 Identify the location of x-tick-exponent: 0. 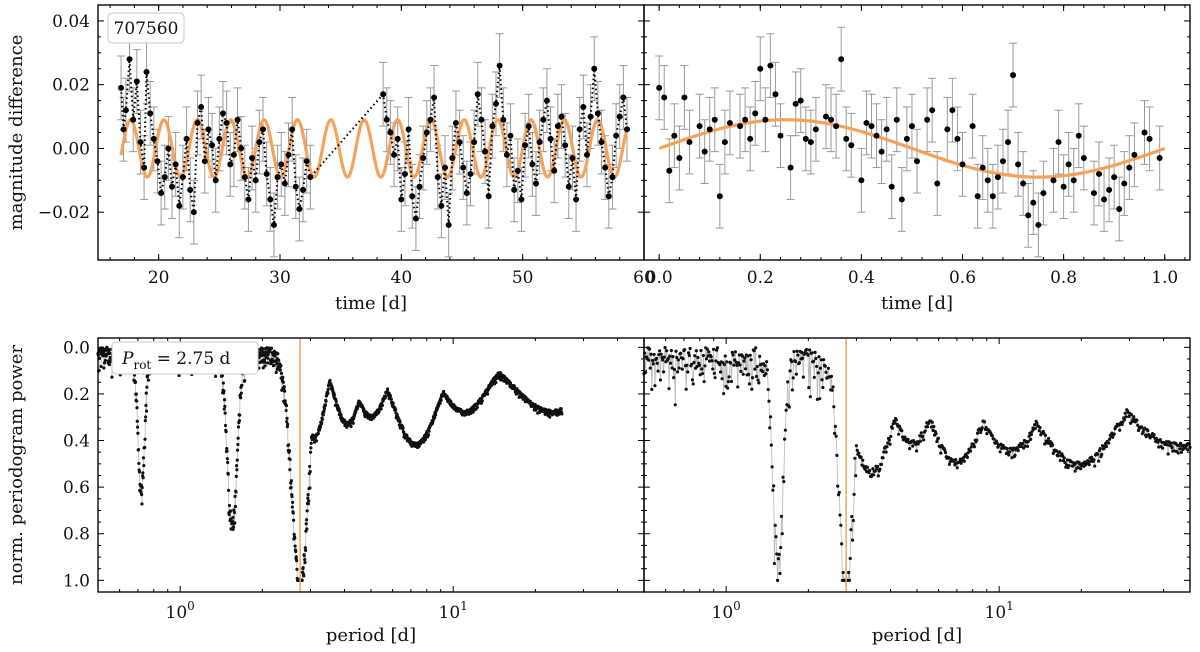
(737, 606).